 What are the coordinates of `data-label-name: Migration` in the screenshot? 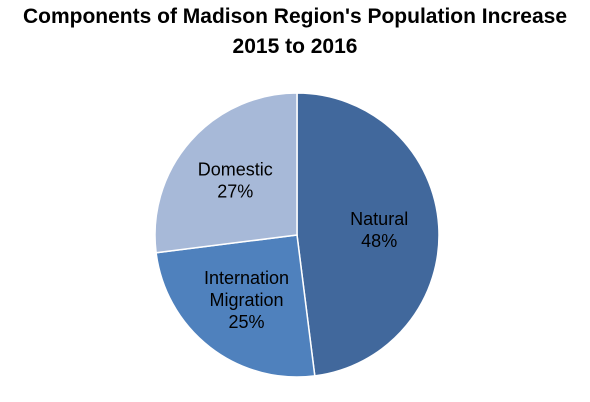 It's located at (247, 300).